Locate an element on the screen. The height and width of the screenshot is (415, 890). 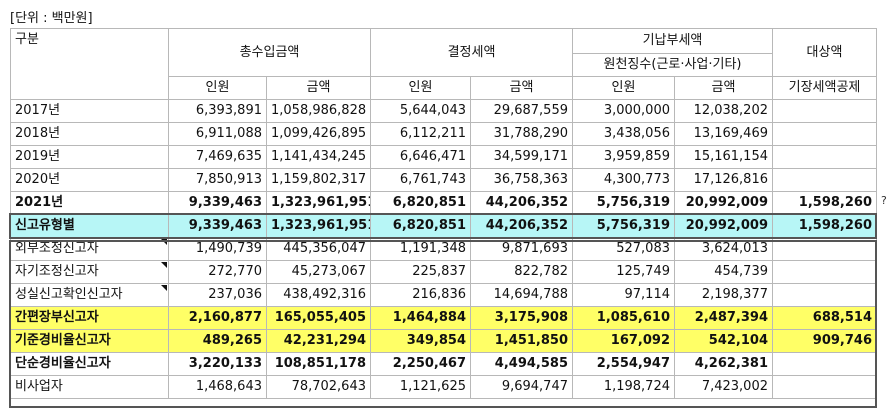
cell-value: 5,644,043 is located at coordinates (420, 111).